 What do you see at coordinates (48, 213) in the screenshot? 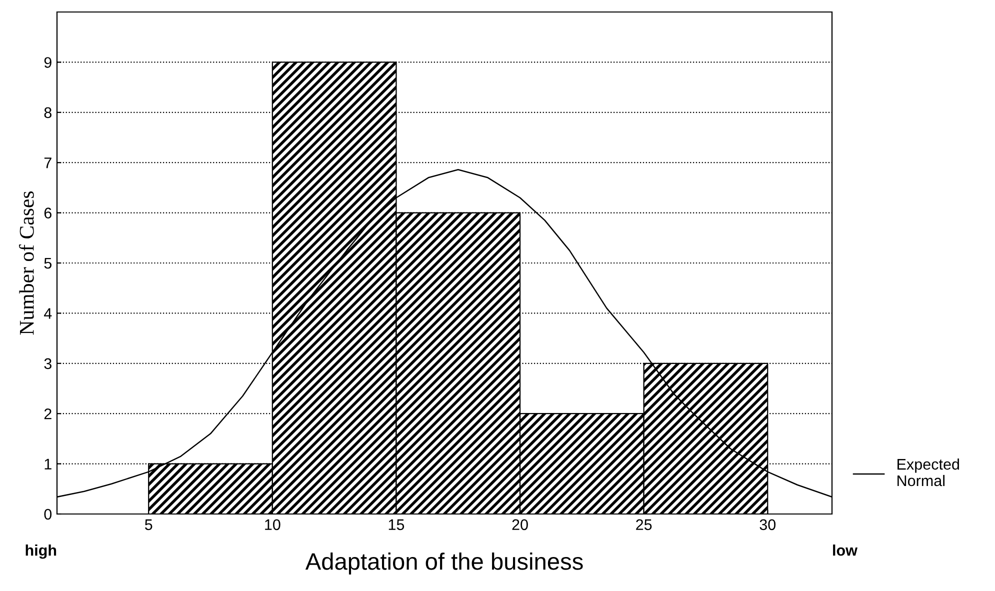
I see `y-tick-label: 6` at bounding box center [48, 213].